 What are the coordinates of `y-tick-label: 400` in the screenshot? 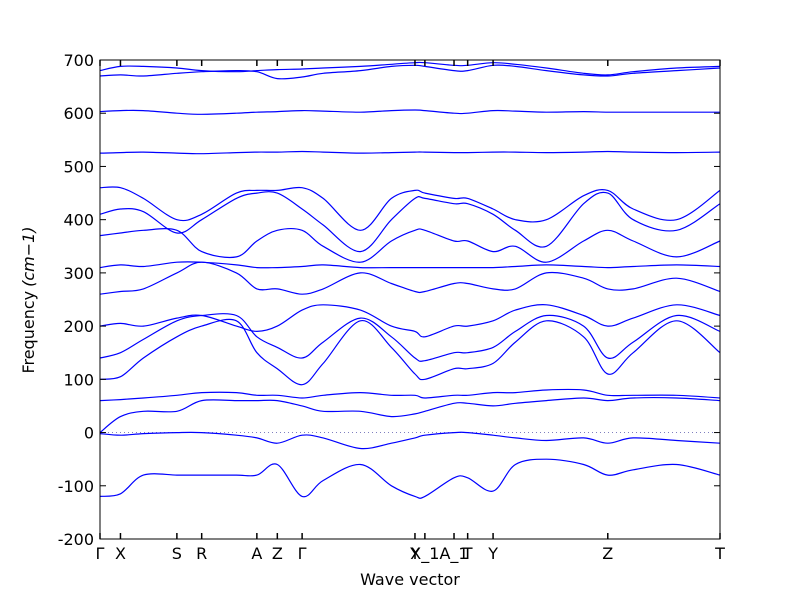 It's located at (78, 220).